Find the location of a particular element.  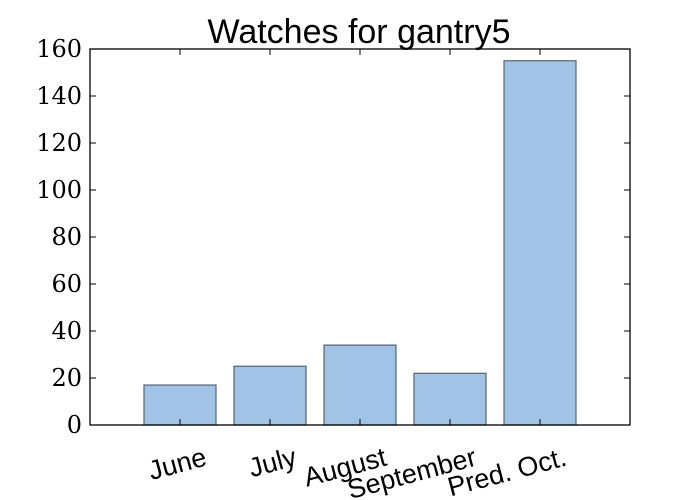

y-tick-label-100: 100 is located at coordinates (59, 190).